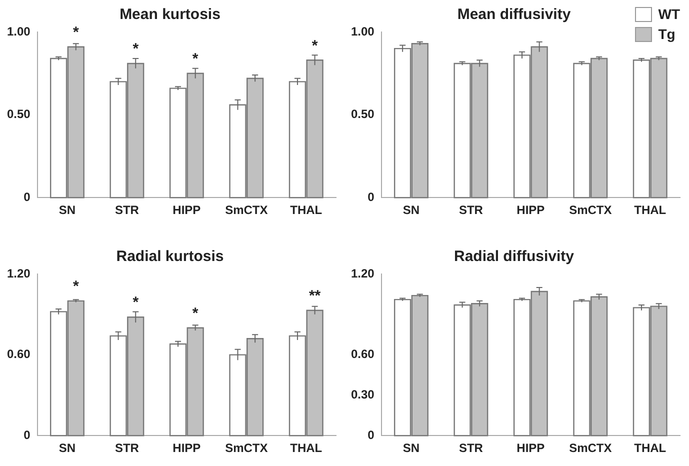 The width and height of the screenshot is (689, 466). I want to click on annotation: **, so click(314, 296).